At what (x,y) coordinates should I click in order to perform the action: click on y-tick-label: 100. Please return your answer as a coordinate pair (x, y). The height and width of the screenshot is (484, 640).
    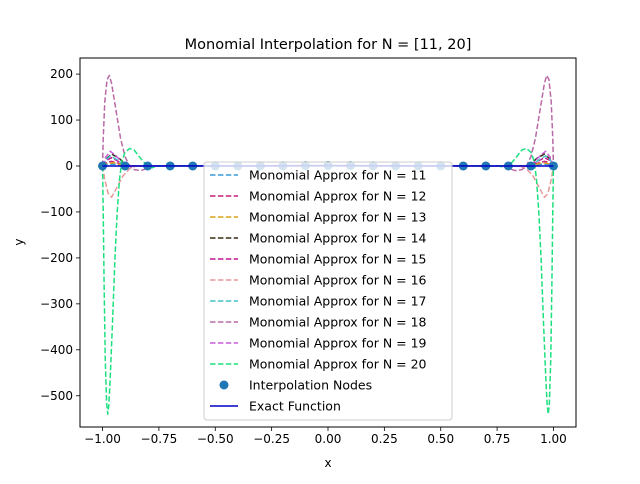
    Looking at the image, I should click on (61, 120).